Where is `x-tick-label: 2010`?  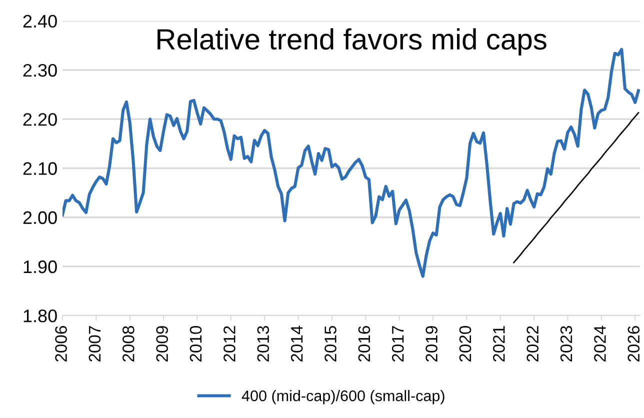 x-tick-label: 2010 is located at coordinates (196, 344).